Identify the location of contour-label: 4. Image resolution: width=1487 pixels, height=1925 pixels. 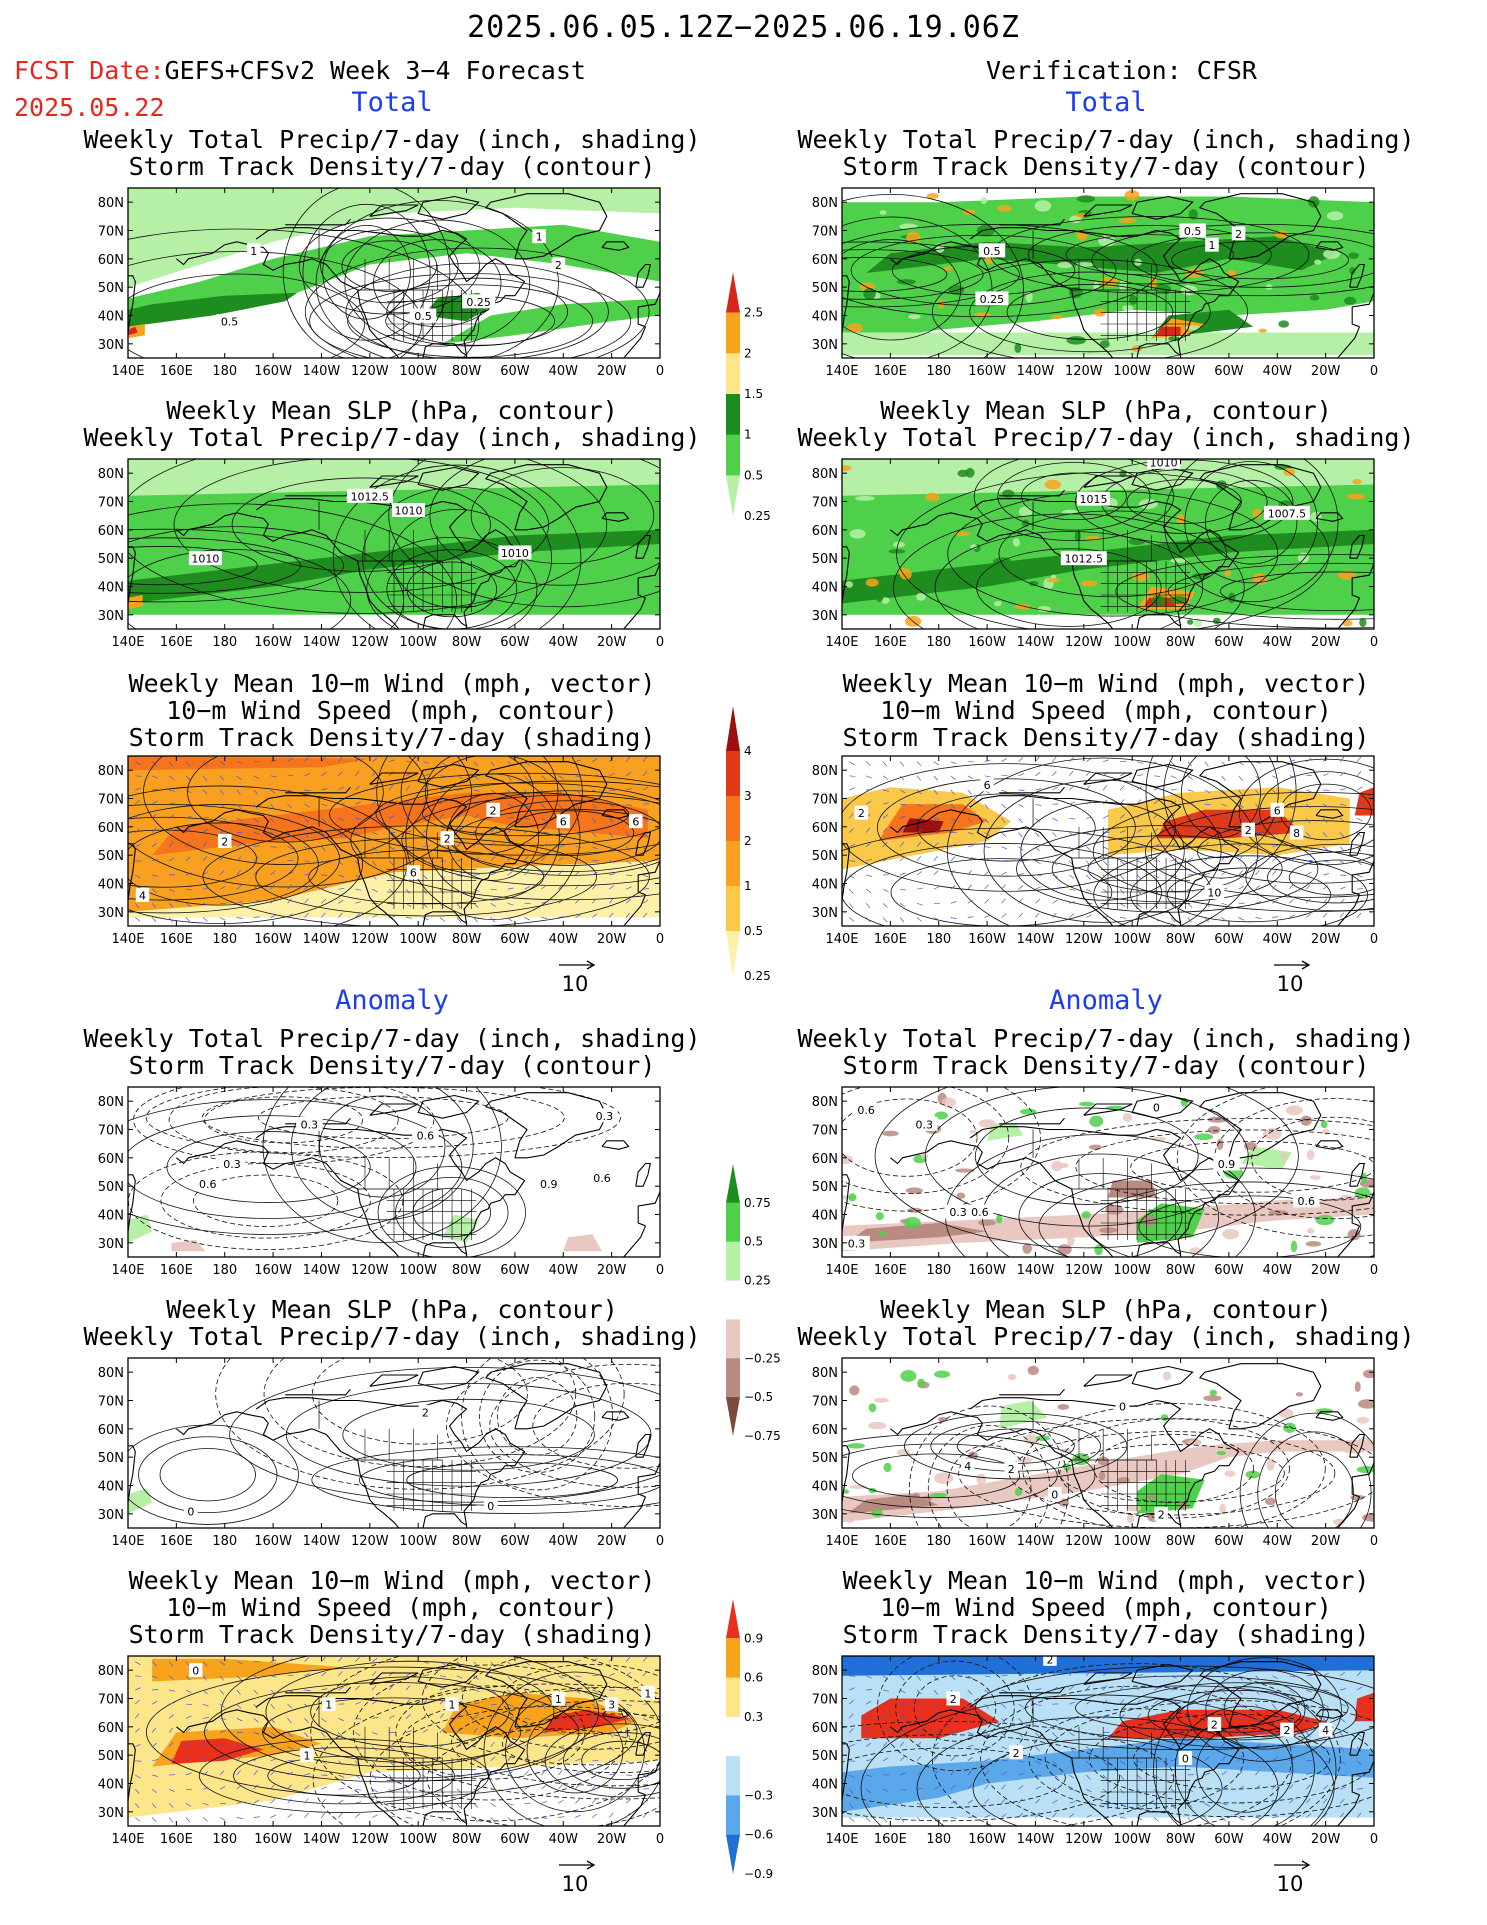
(967, 1465).